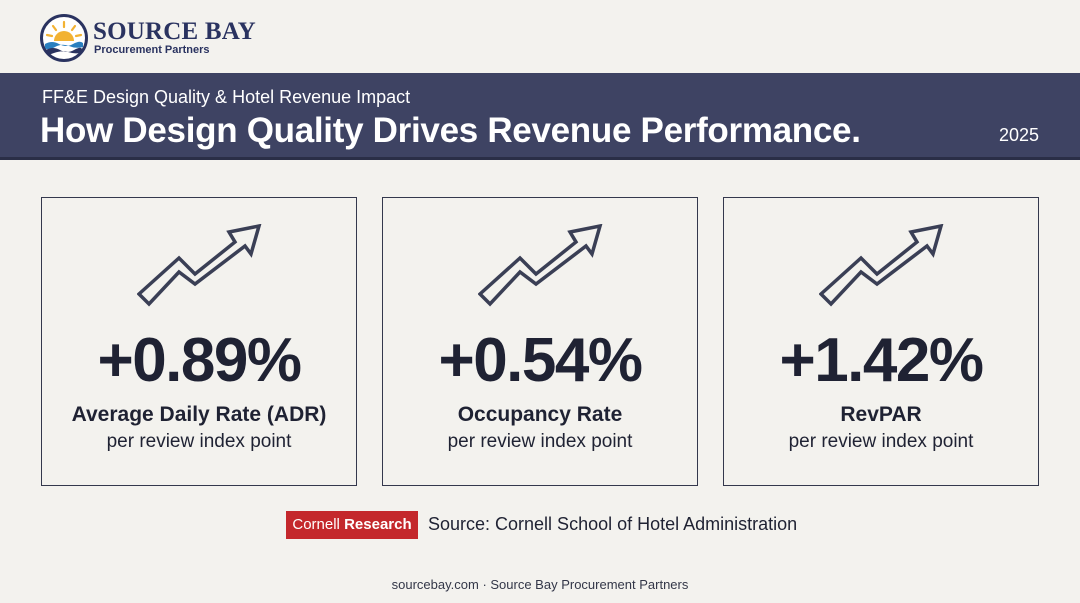 This screenshot has width=1080, height=603. What do you see at coordinates (881, 414) in the screenshot?
I see `stat-metric: RevPAR` at bounding box center [881, 414].